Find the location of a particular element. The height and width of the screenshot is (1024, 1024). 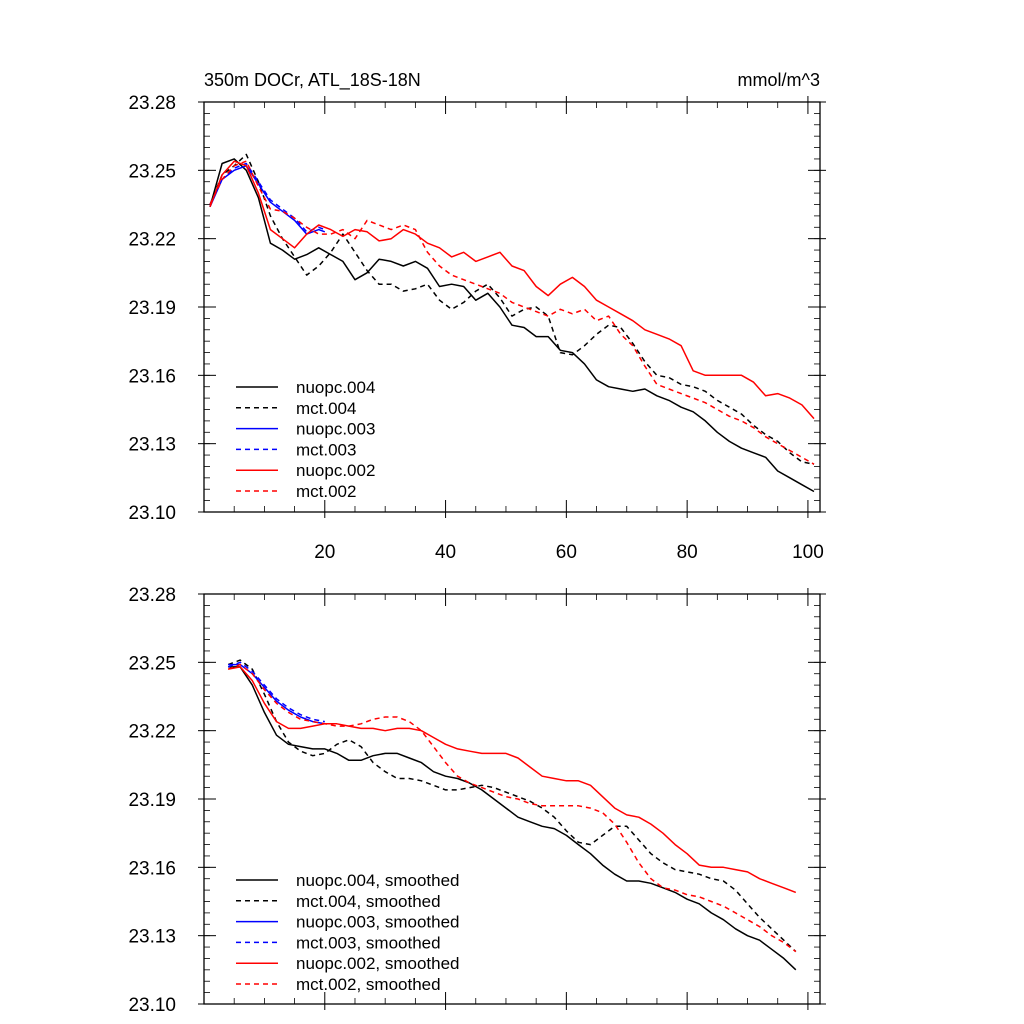

legend-label: mct.002 is located at coordinates (326, 491).